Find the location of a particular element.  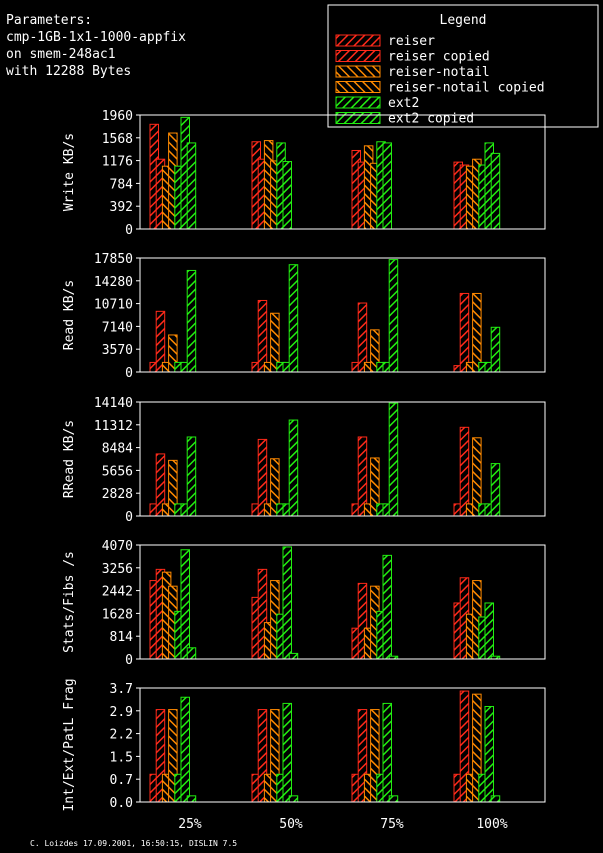

y-tick-label: 3256 is located at coordinates (117, 569).